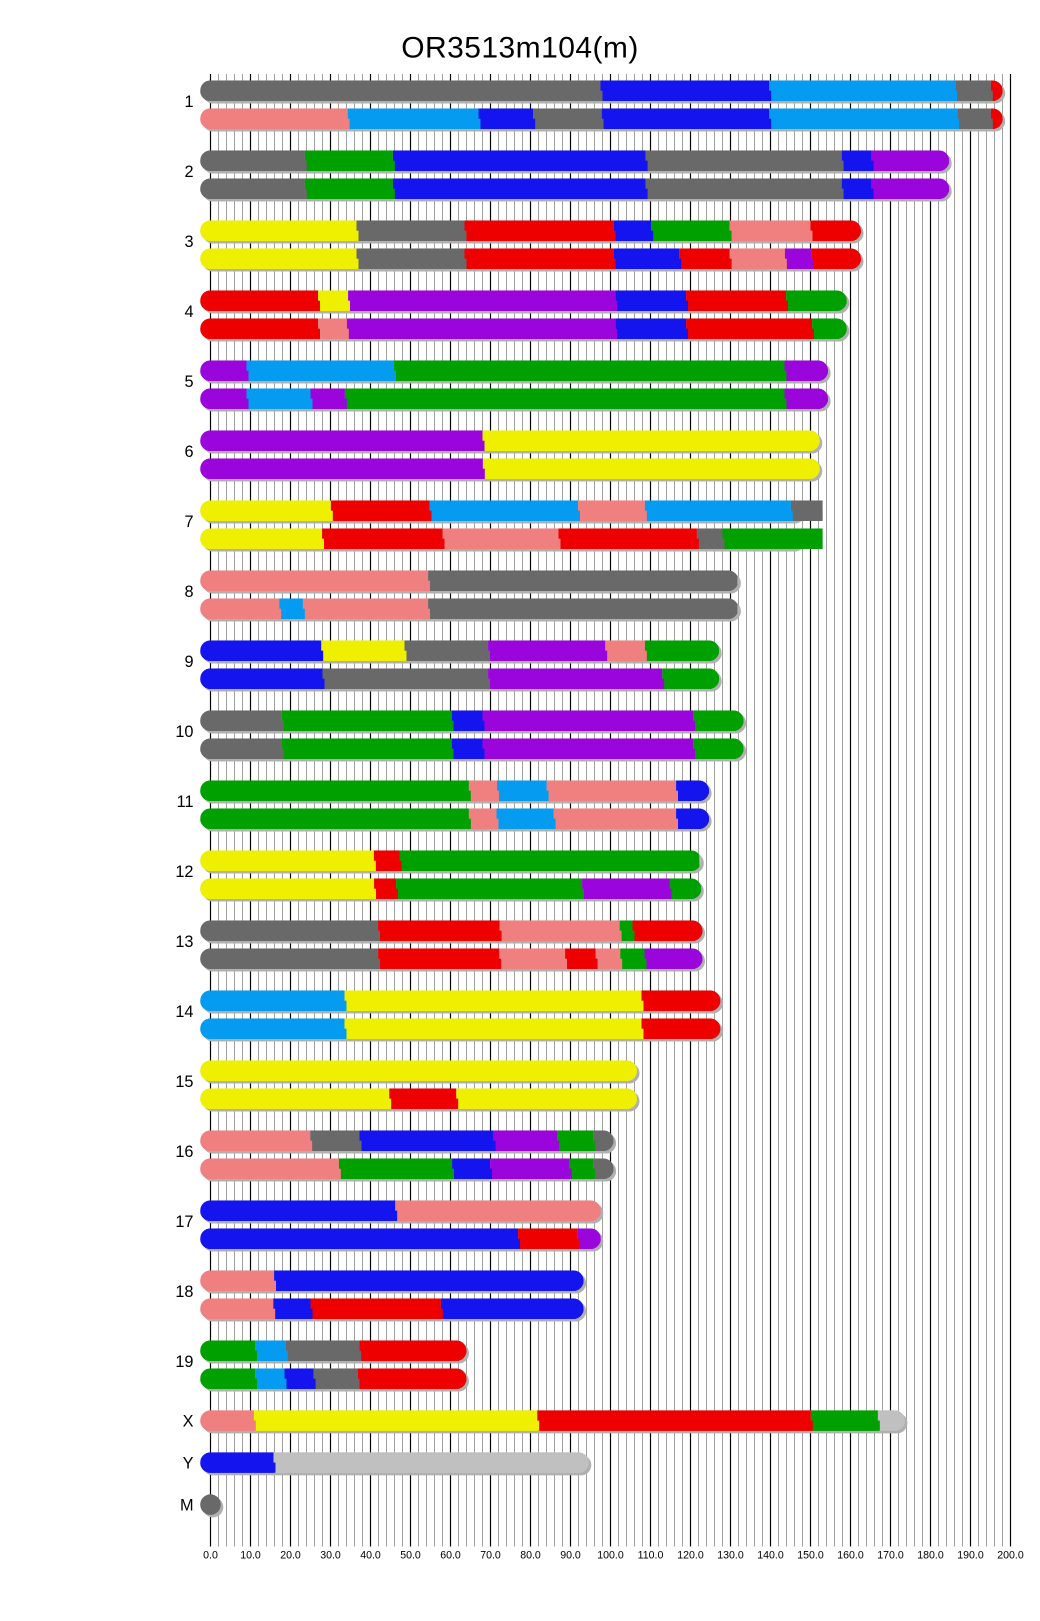 Image resolution: width=1040 pixels, height=1621 pixels. What do you see at coordinates (930, 1555) in the screenshot?
I see `svg-text: 180.0` at bounding box center [930, 1555].